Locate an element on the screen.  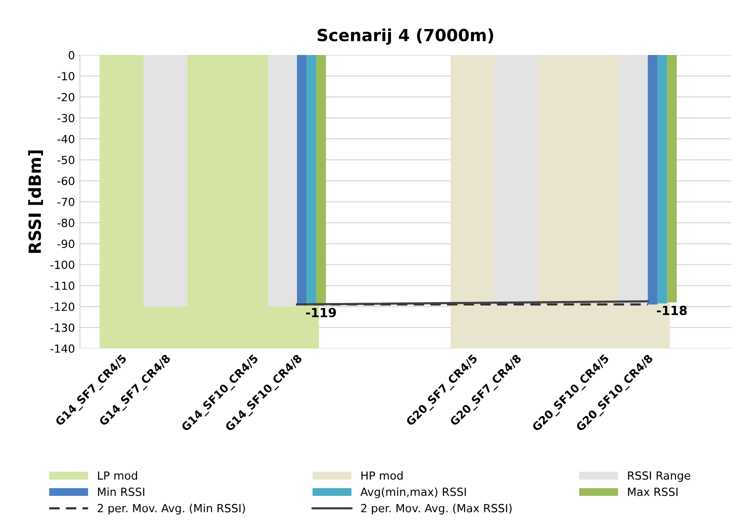
legend-label: 2 per. Mov. Avg. (Max RSSI) is located at coordinates (436, 509).